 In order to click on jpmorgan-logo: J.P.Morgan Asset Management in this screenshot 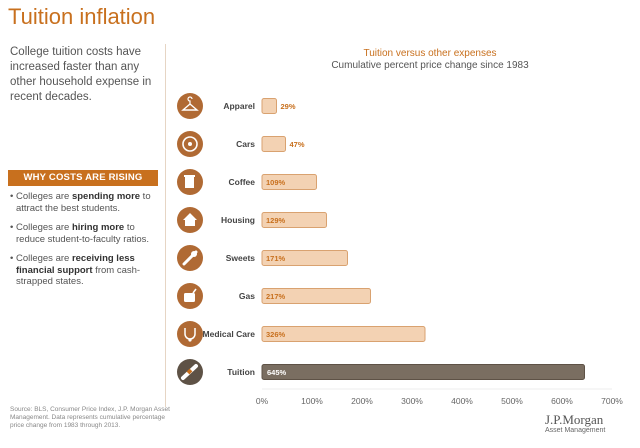, I will do `click(590, 423)`.